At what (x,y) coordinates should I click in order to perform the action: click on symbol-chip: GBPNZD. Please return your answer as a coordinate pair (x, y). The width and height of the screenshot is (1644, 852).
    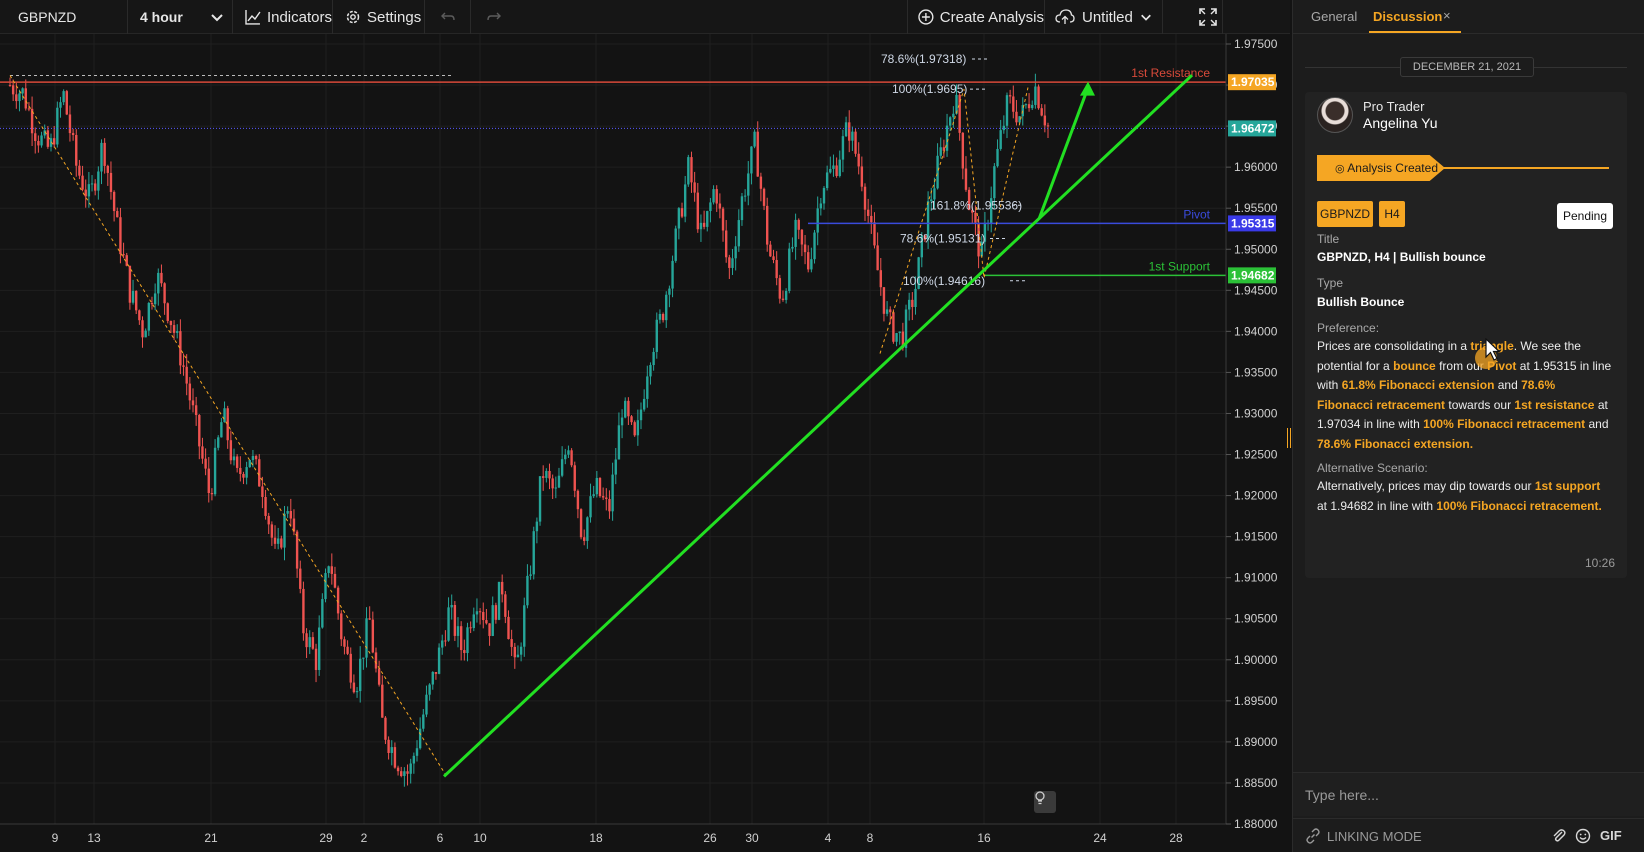
    Looking at the image, I should click on (1345, 214).